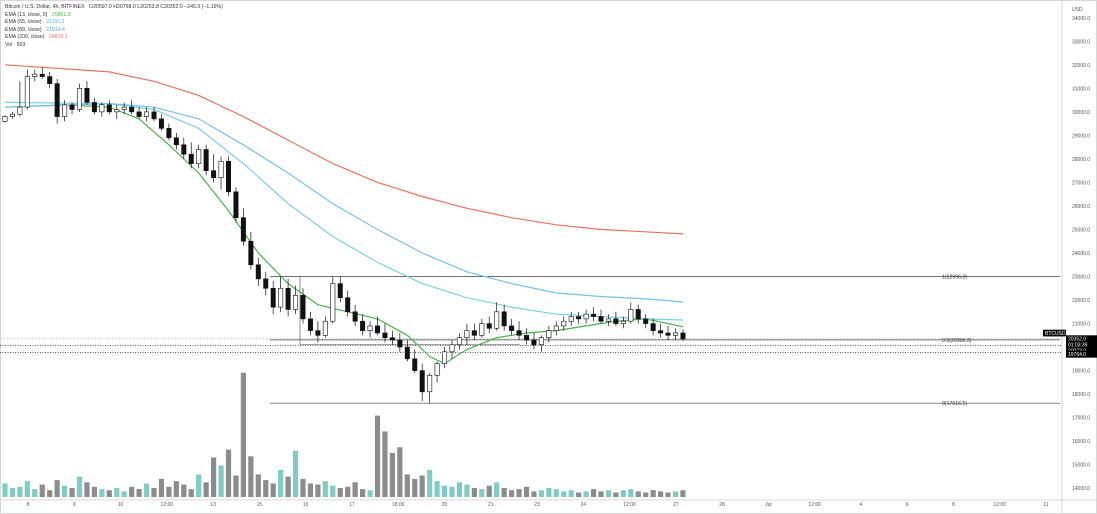 The width and height of the screenshot is (1097, 514). What do you see at coordinates (45, 7) in the screenshot?
I see `symbol-title: Bitcoin / U.S. Dollar, 4h, BITFINEX` at bounding box center [45, 7].